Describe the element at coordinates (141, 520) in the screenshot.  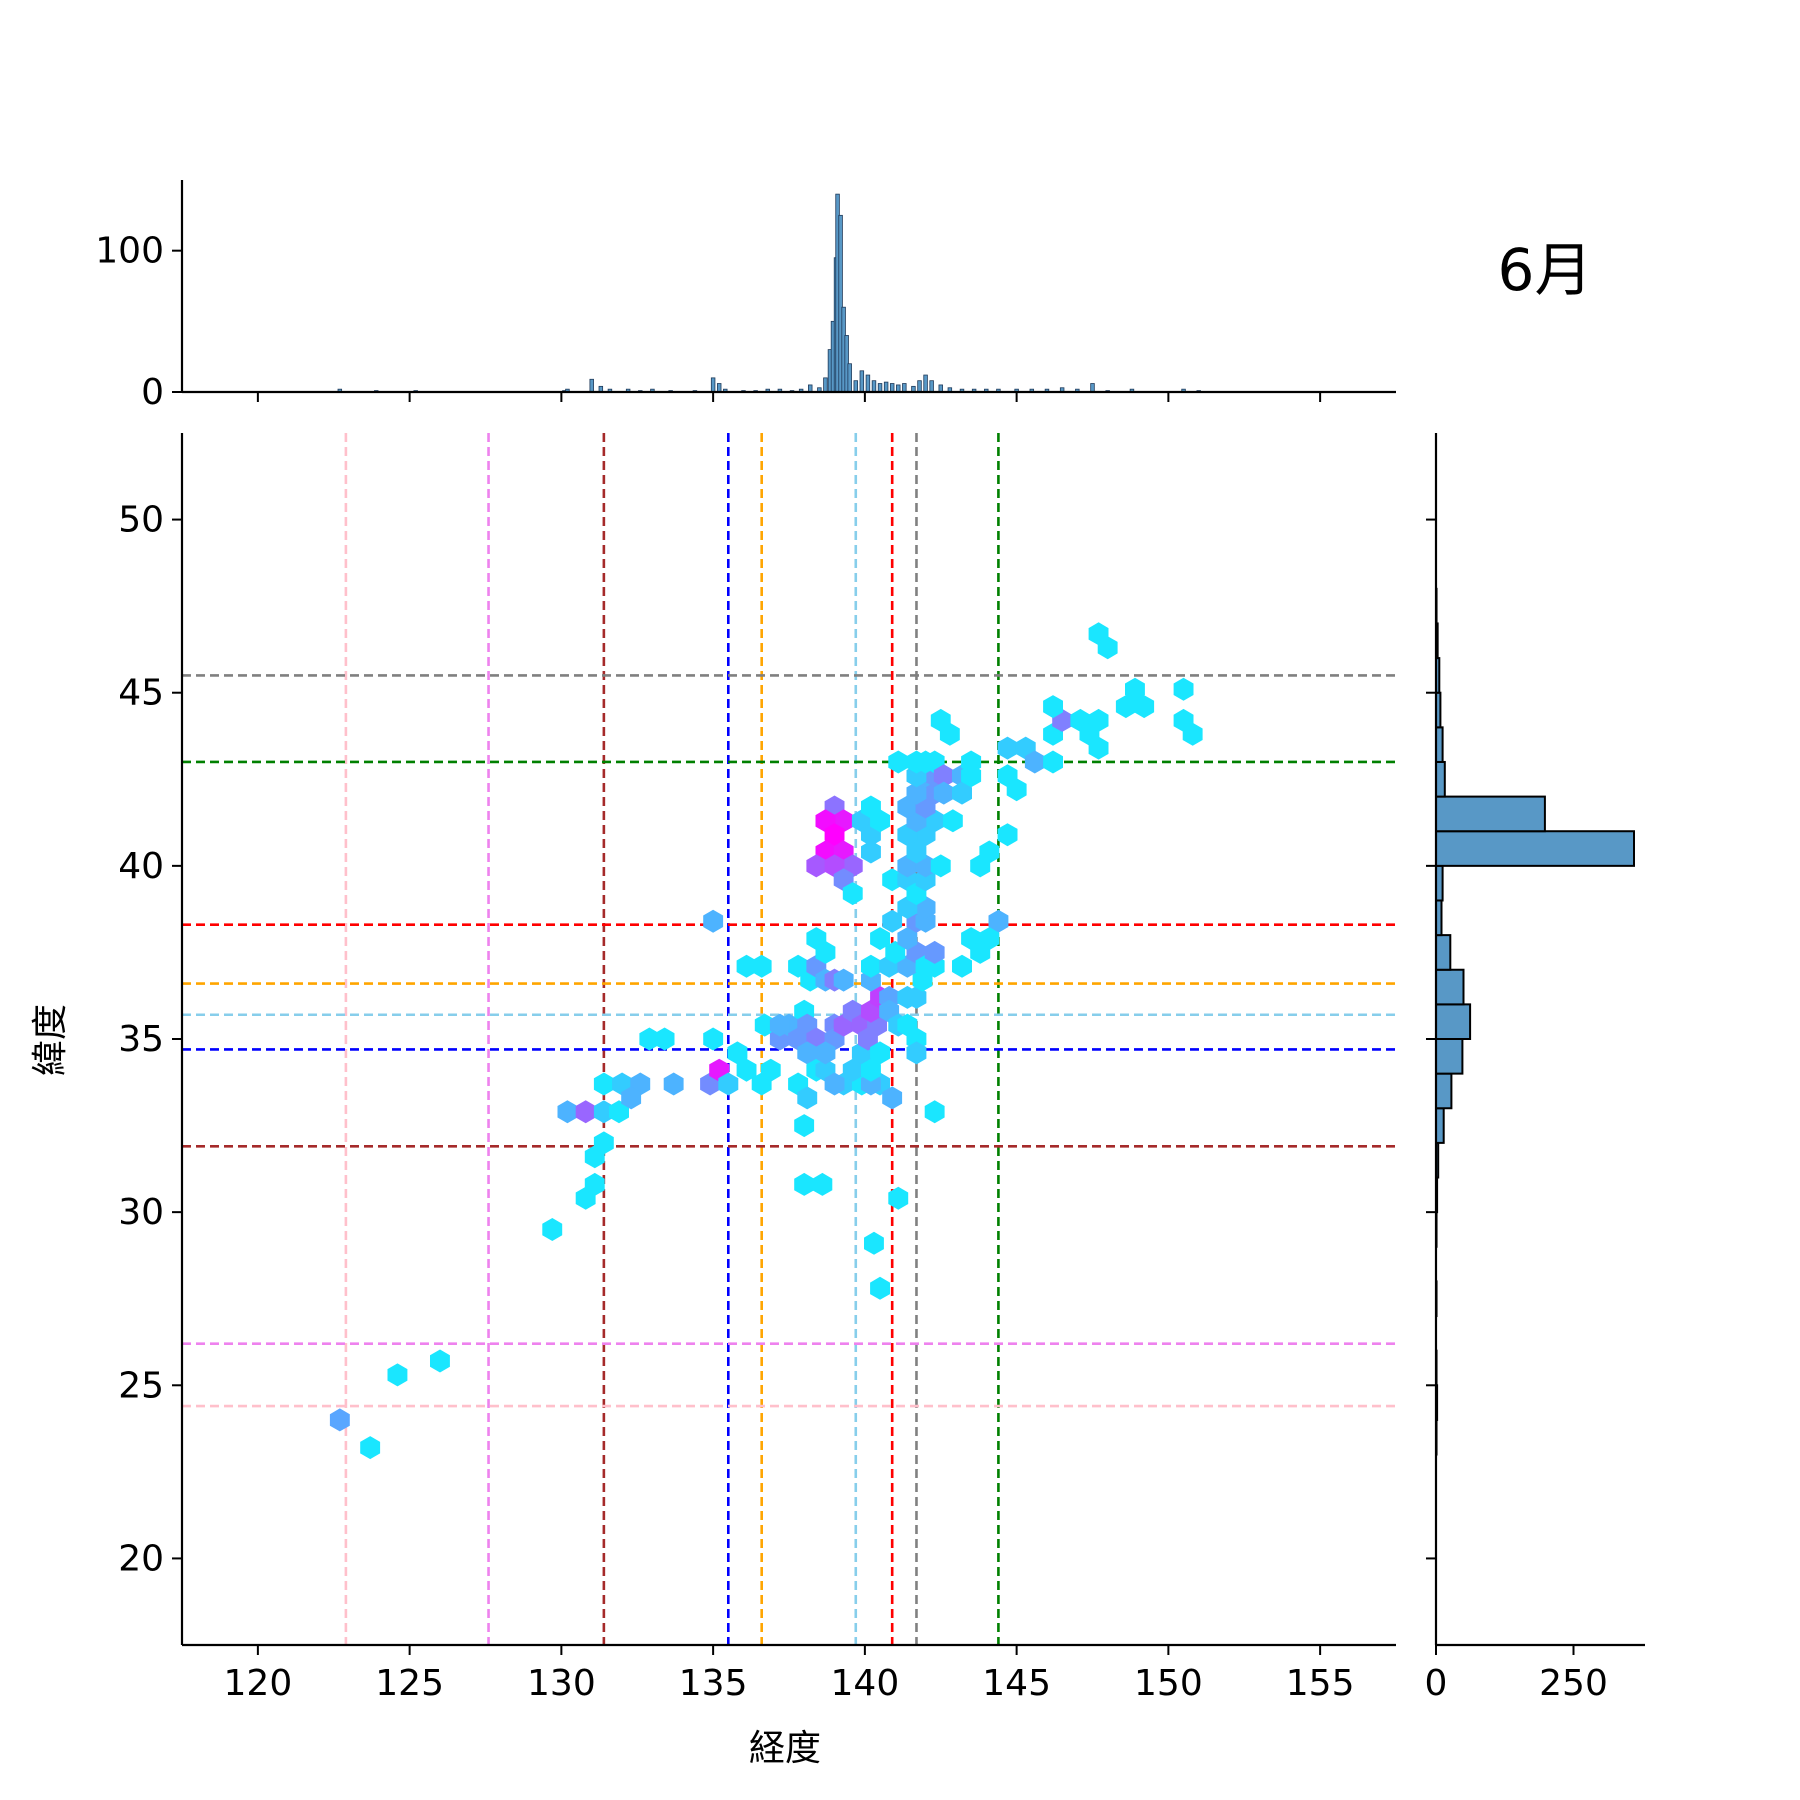
I see `y-tick-label: 50` at that location.